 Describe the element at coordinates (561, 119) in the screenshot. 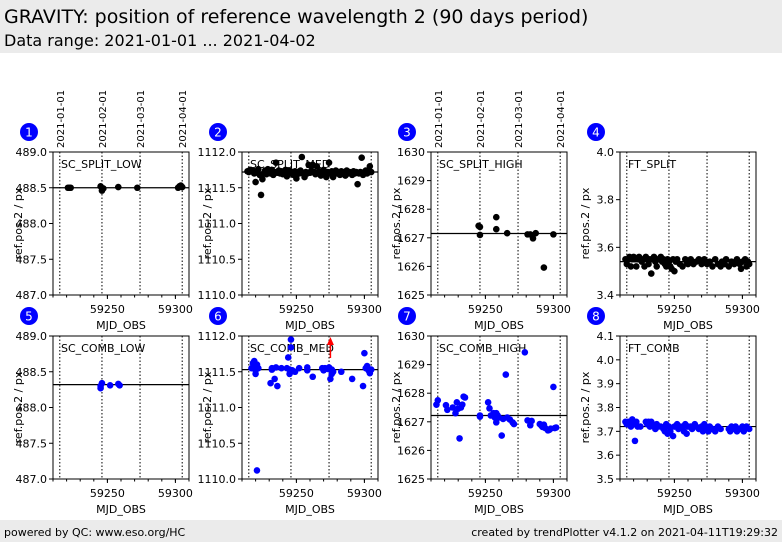

I see `date-label: 2021-04-01` at that location.